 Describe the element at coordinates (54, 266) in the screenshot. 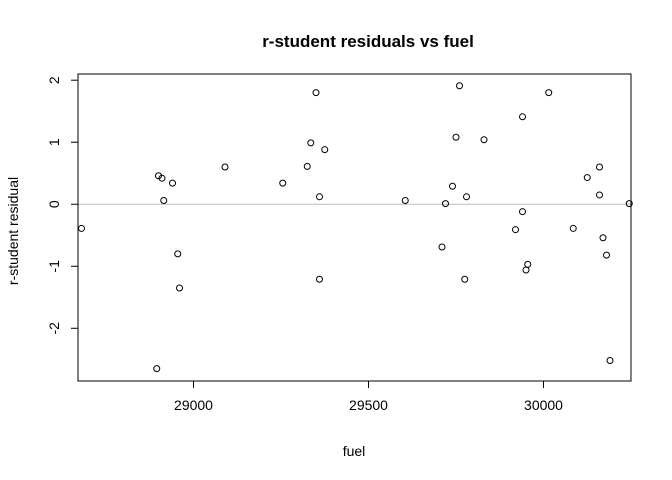

I see `y-tick-label-1: -1` at that location.